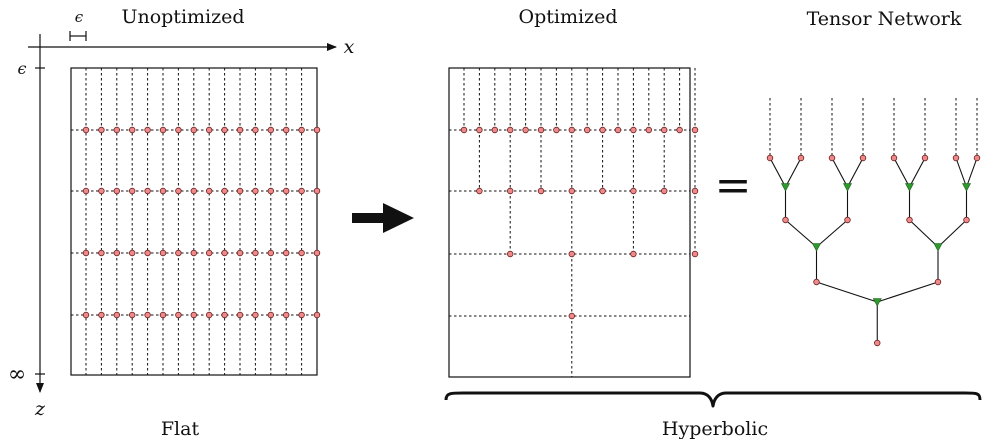 The image size is (988, 439). What do you see at coordinates (715, 428) in the screenshot?
I see `hyperbolic-label: Hyperbolic` at bounding box center [715, 428].